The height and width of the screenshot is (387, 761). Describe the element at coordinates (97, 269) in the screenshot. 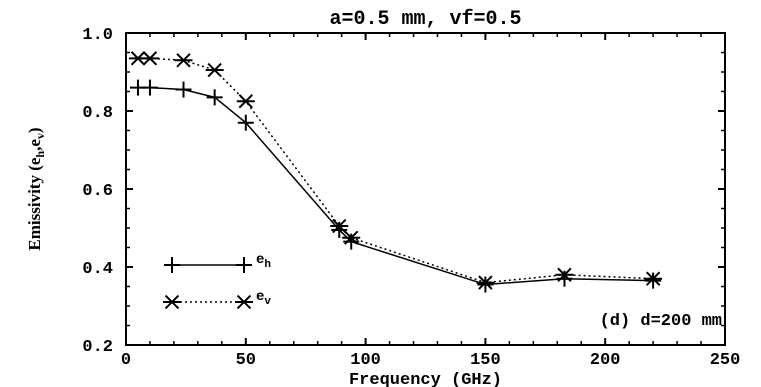

I see `y-tick-label: 0.4` at that location.